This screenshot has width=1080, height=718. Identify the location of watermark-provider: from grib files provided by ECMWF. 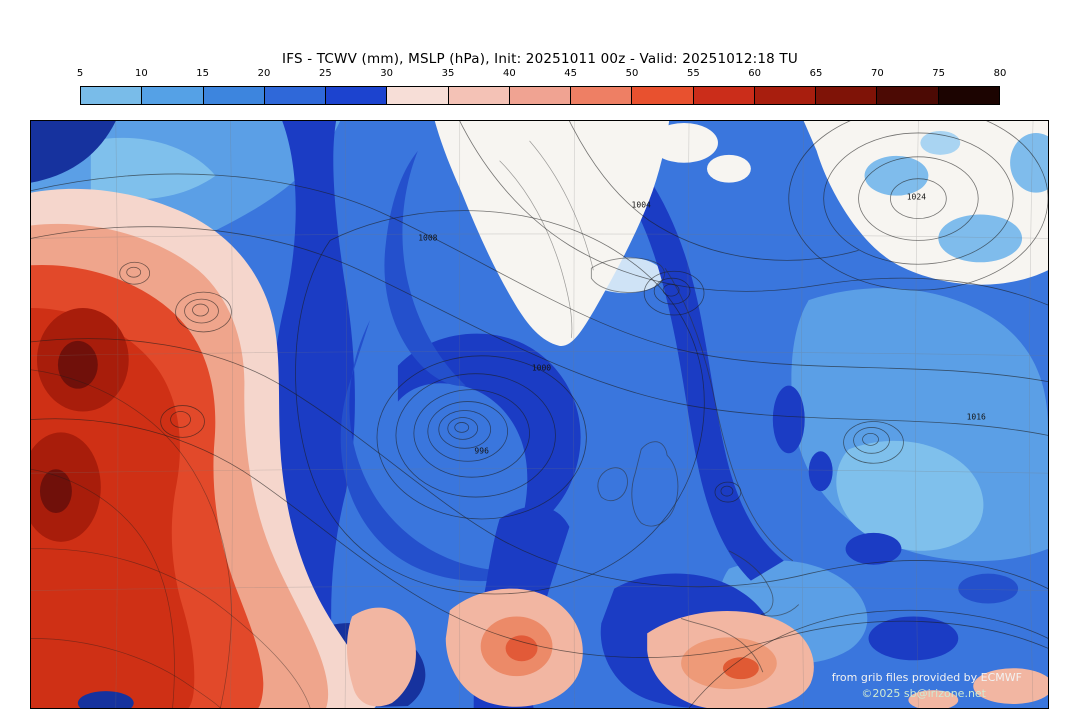
(926, 677).